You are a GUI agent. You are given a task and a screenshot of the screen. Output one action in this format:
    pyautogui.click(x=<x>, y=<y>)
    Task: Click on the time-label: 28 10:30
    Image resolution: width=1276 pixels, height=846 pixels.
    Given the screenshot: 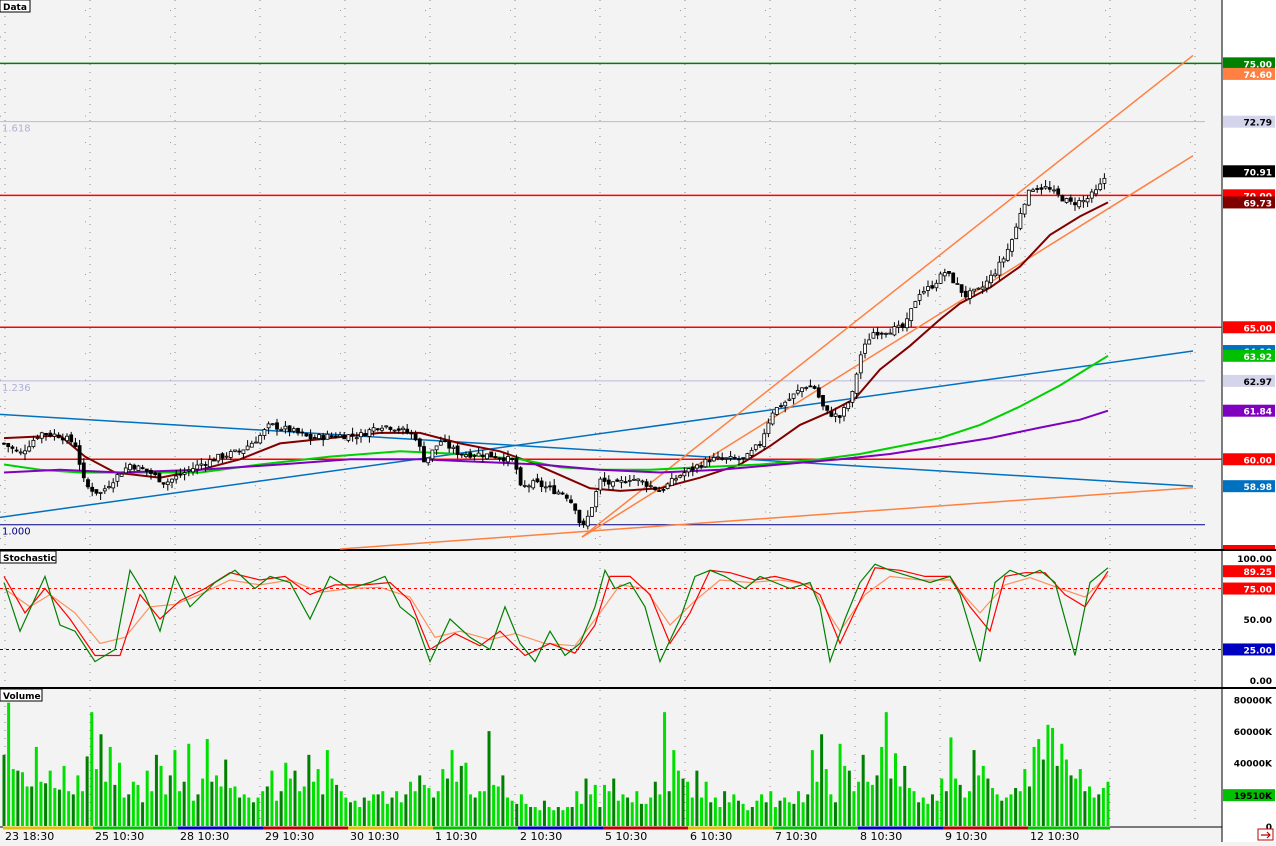 What is the action you would take?
    pyautogui.click(x=204, y=836)
    